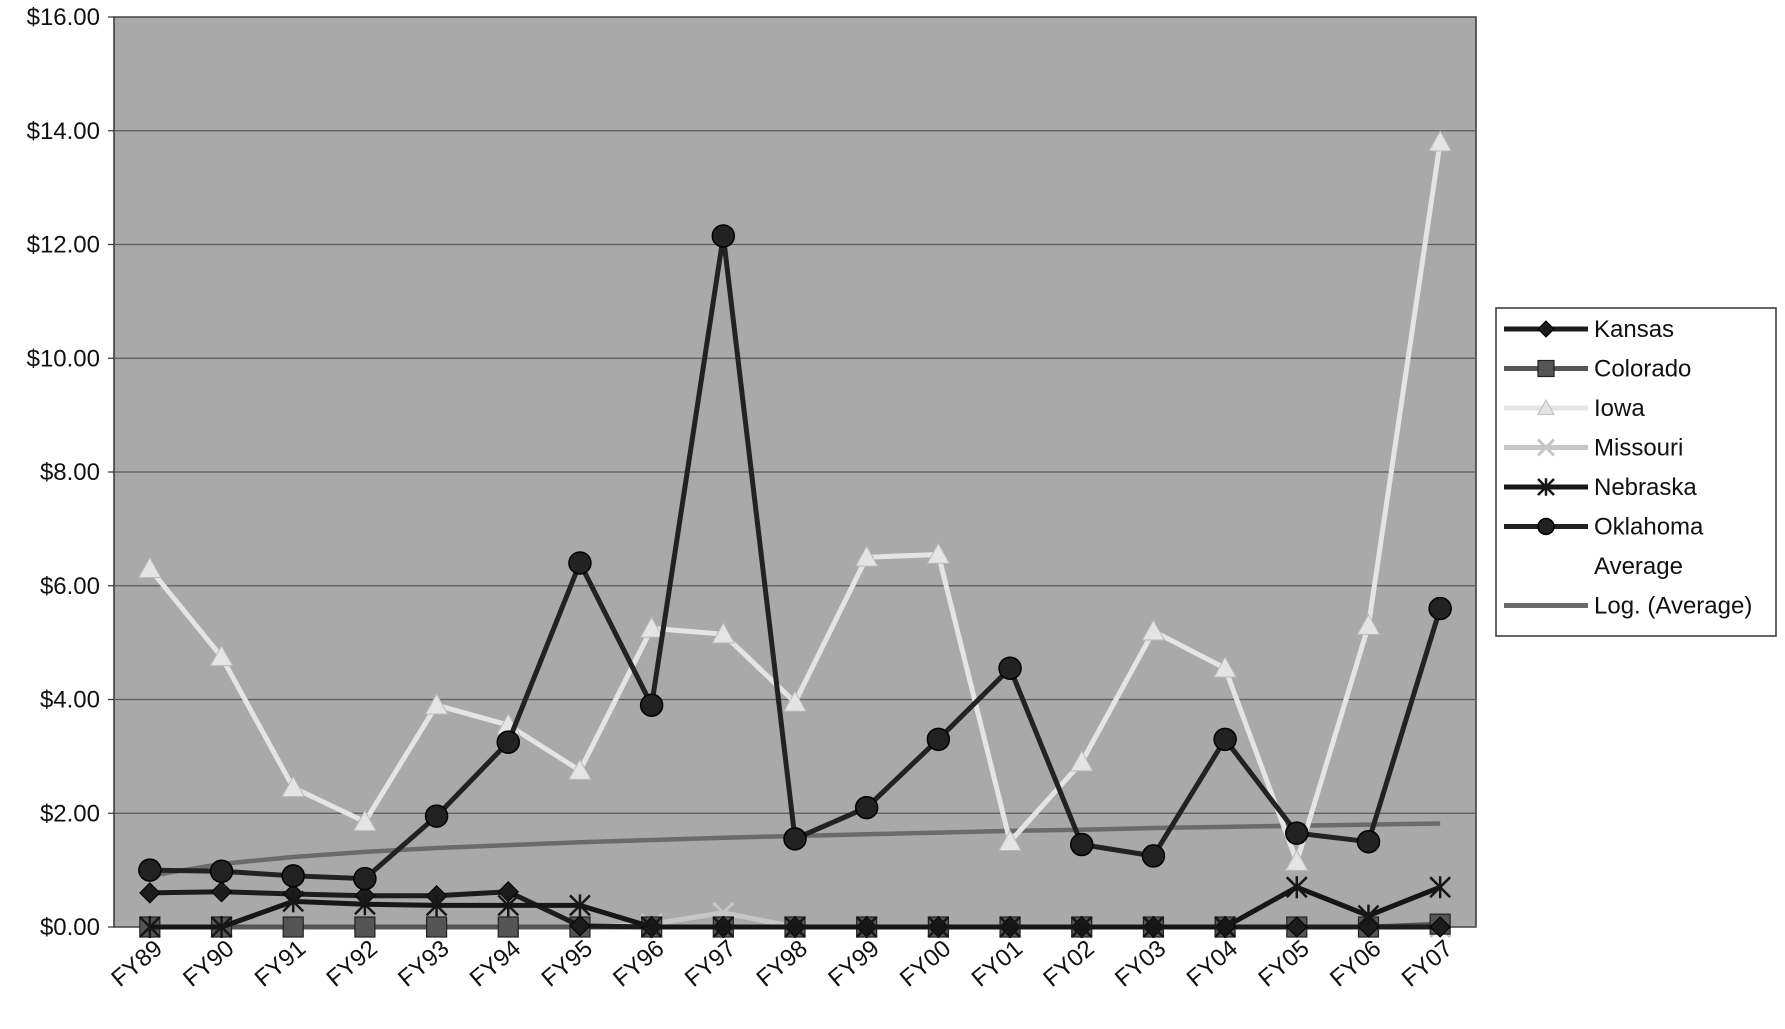  I want to click on legend-item: Oklahoma, so click(1604, 527).